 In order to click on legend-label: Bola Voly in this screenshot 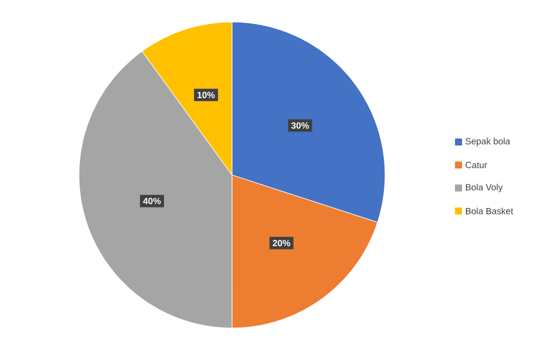, I will do `click(484, 188)`.